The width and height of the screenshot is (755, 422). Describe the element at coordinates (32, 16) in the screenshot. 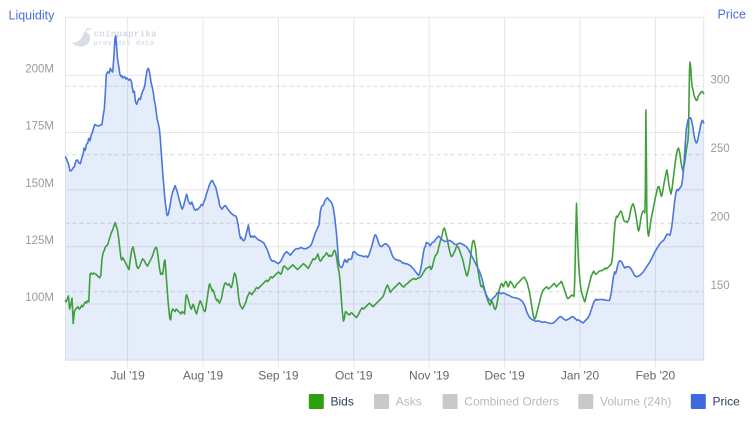

I see `svg-text: Liquidity` at that location.